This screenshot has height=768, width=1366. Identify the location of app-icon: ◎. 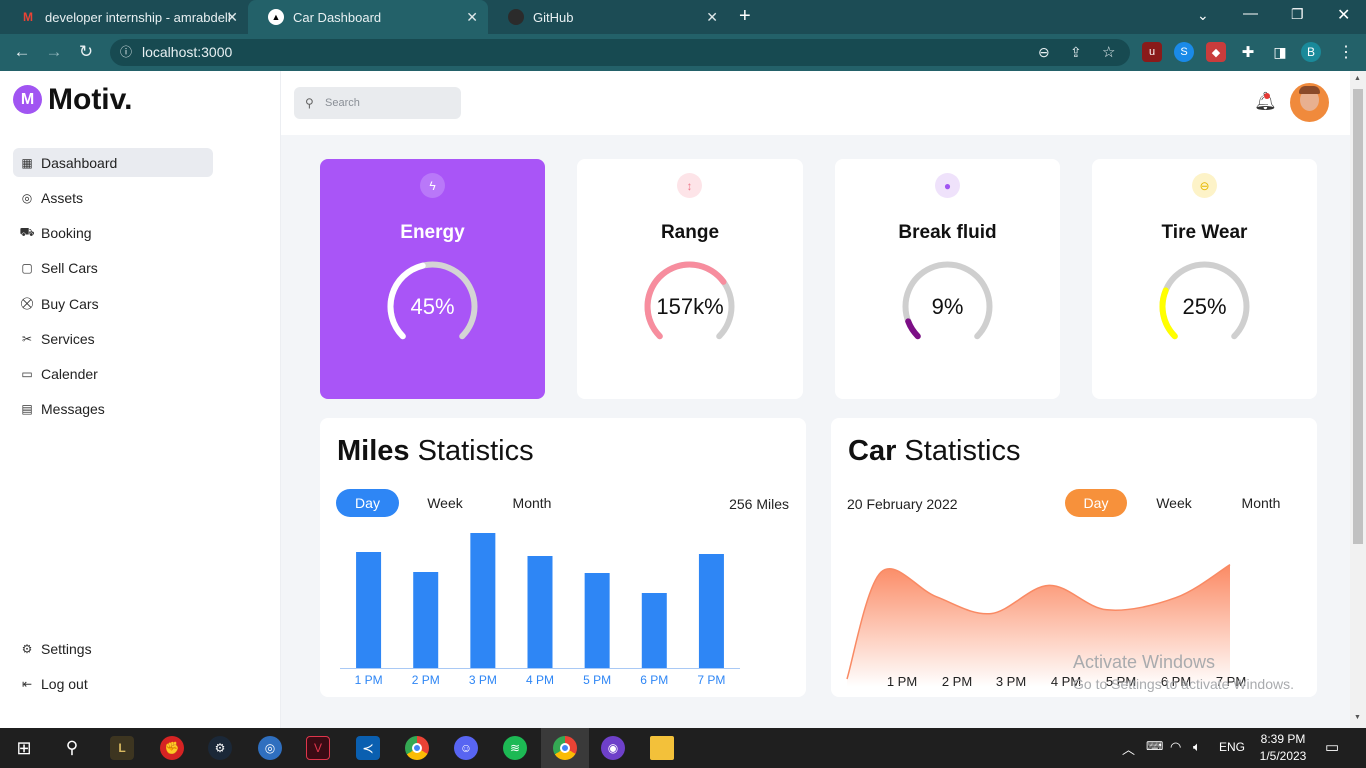
(270, 748).